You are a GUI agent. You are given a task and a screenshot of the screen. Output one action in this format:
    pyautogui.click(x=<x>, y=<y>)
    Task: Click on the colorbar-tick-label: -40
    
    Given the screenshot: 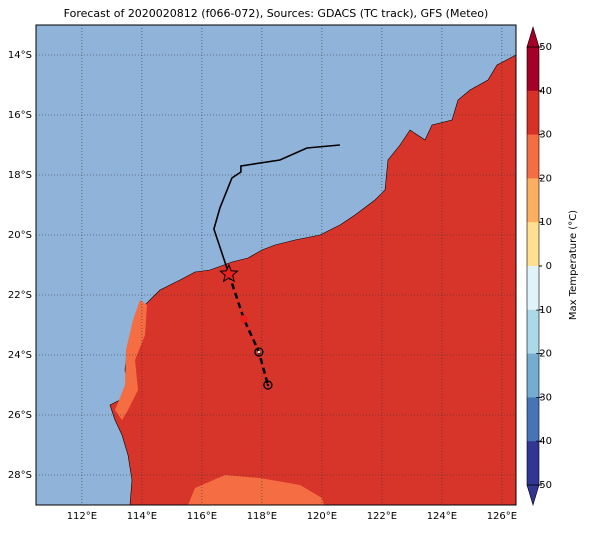 What is the action you would take?
    pyautogui.click(x=544, y=441)
    